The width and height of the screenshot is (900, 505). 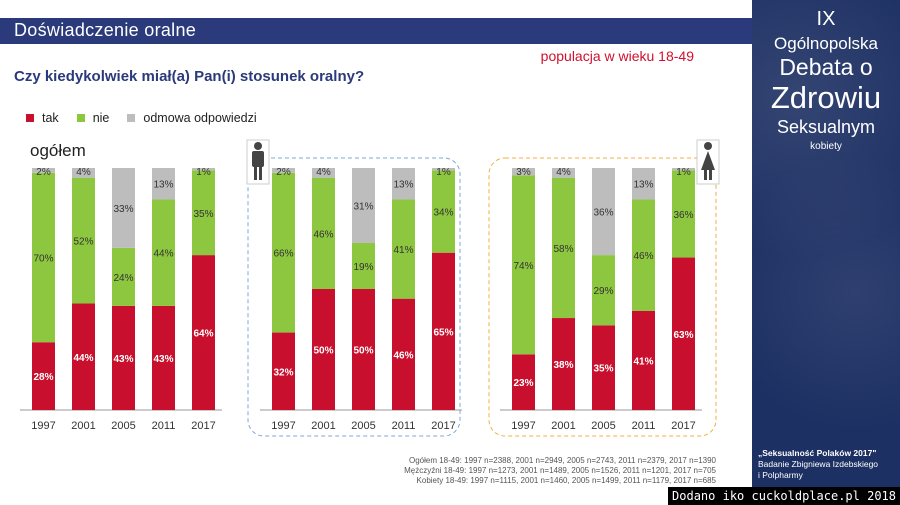 What do you see at coordinates (105, 30) in the screenshot?
I see `page-title: Doświadczenie oralne` at bounding box center [105, 30].